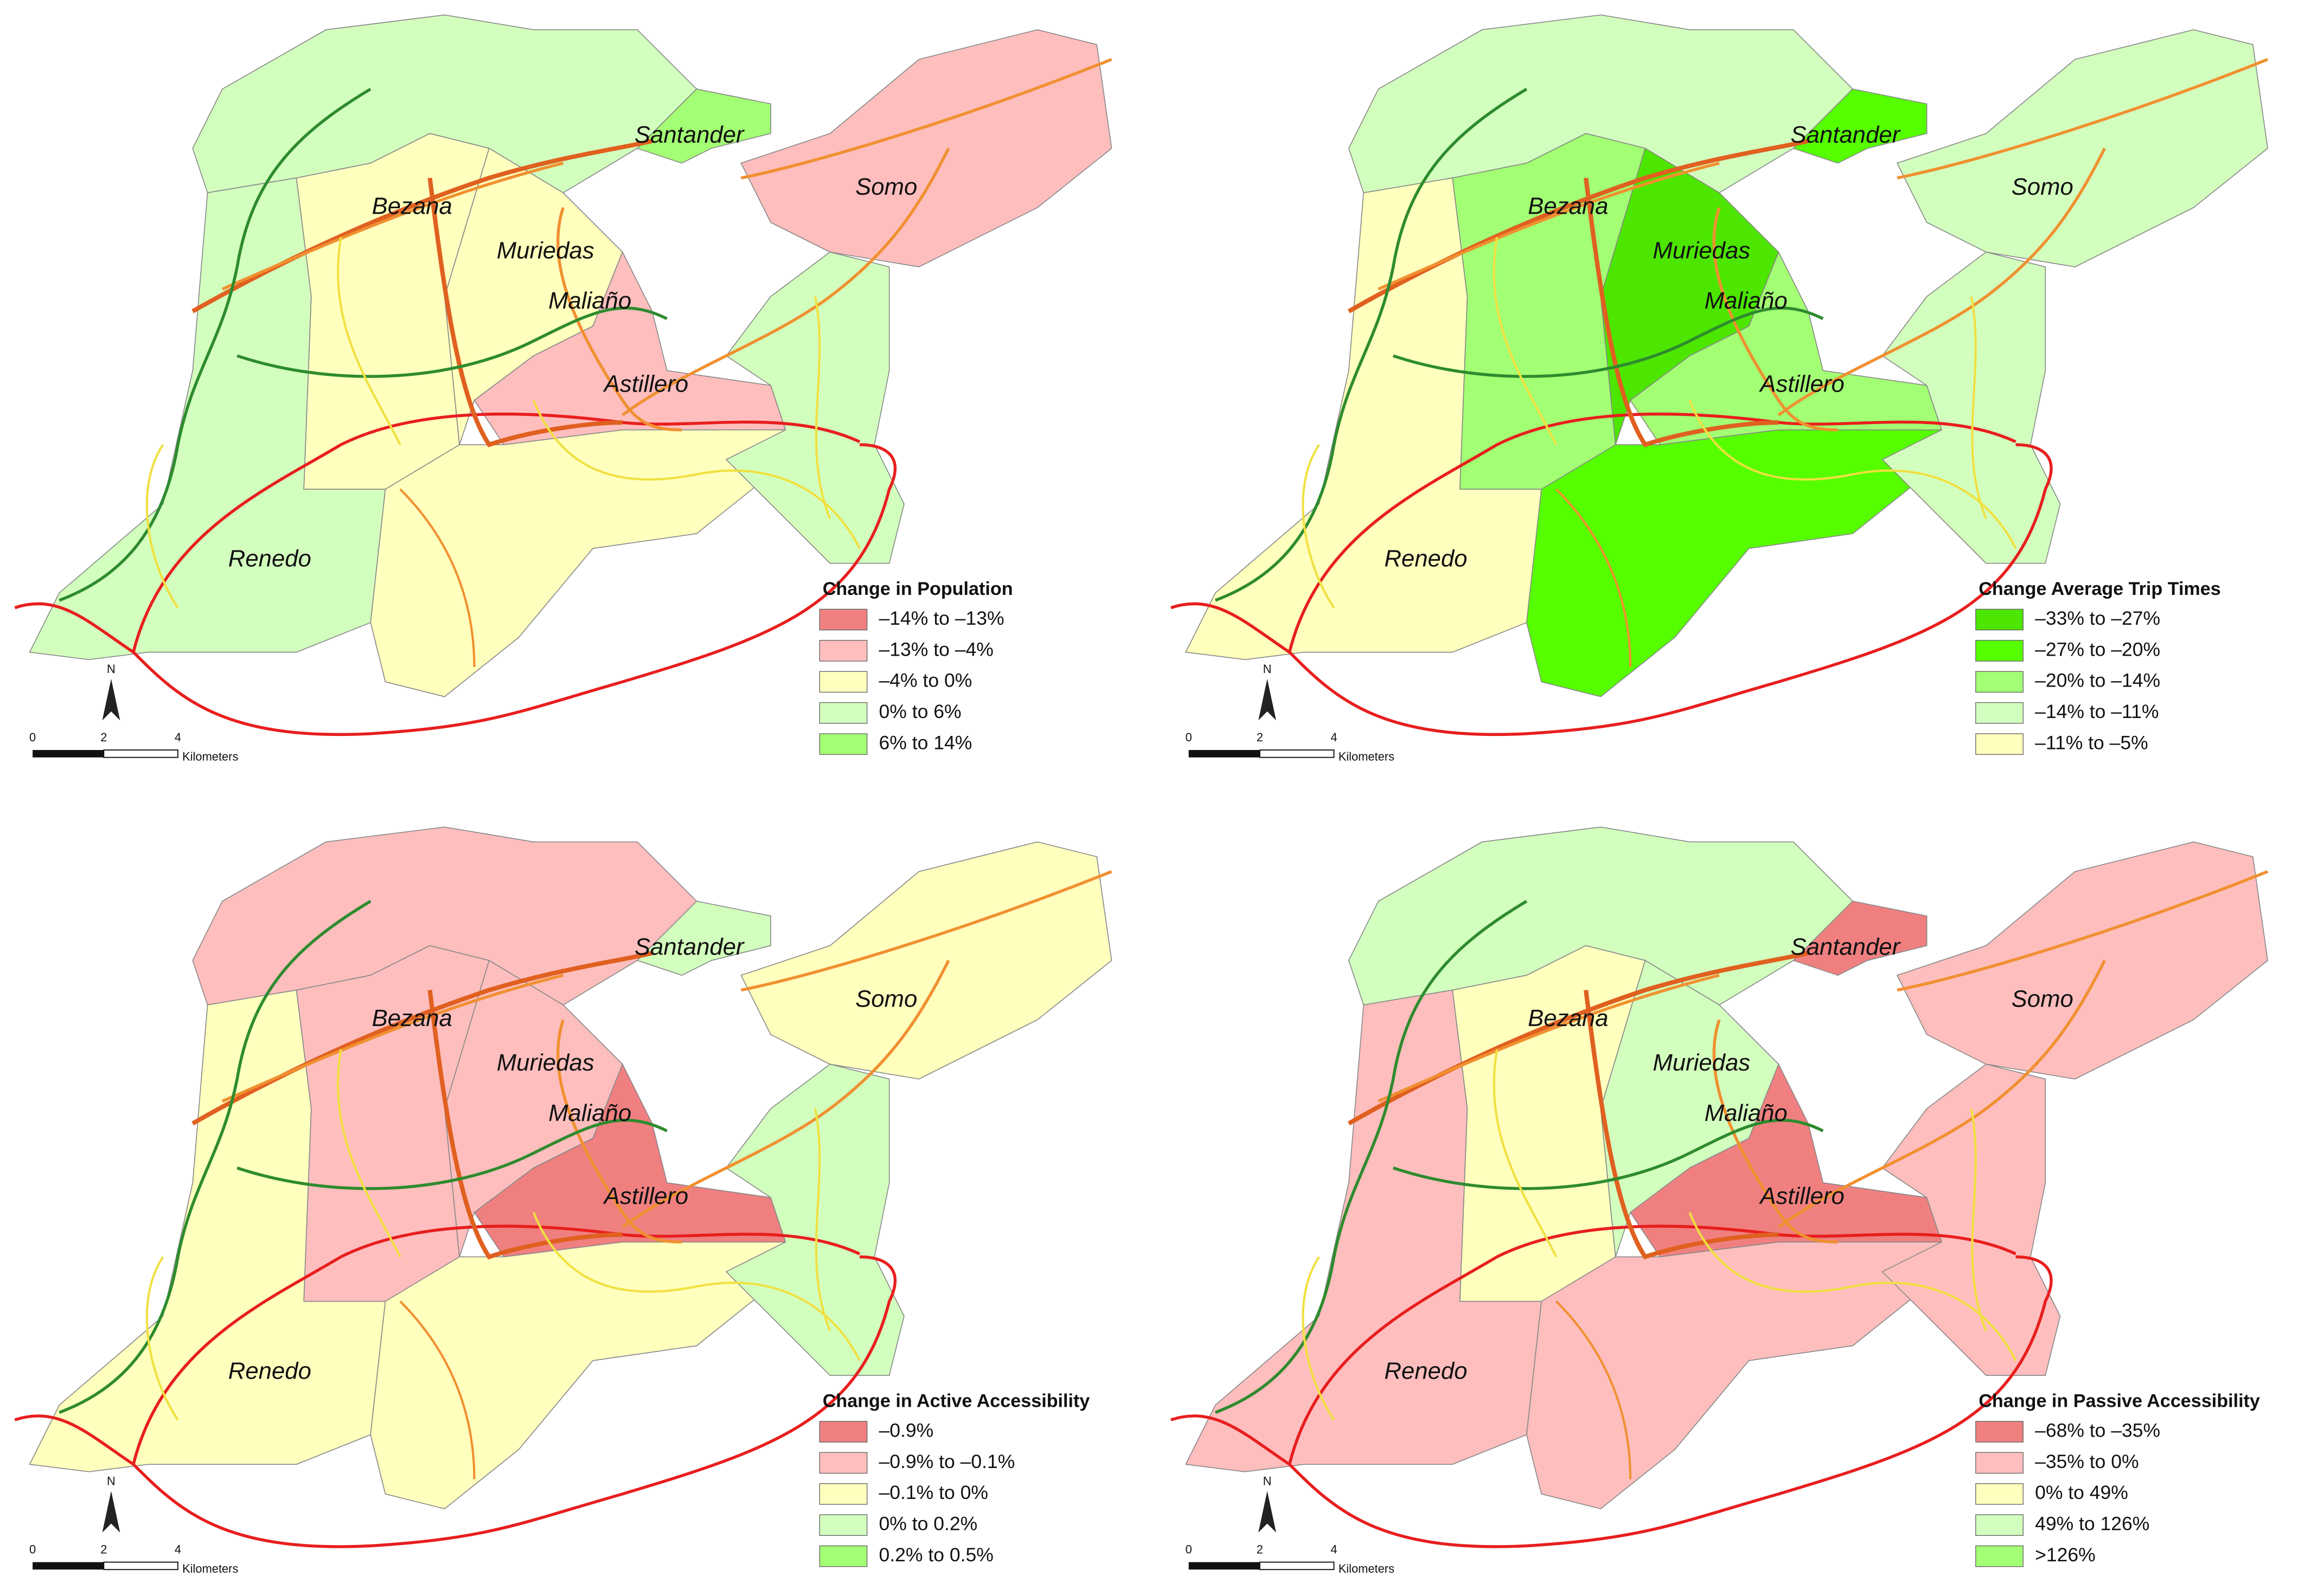 The image size is (2324, 1583). I want to click on legend-label: –0.1% to 0%, so click(933, 1492).